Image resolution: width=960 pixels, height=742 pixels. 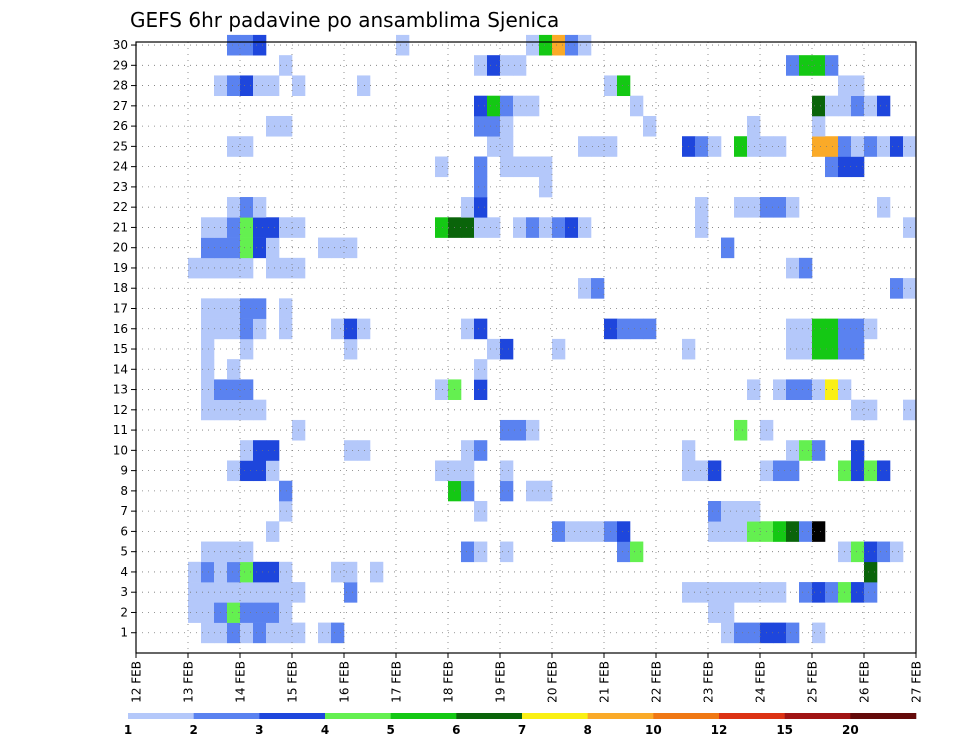 What do you see at coordinates (865, 682) in the screenshot?
I see `x-tick-label: 26 FEB` at bounding box center [865, 682].